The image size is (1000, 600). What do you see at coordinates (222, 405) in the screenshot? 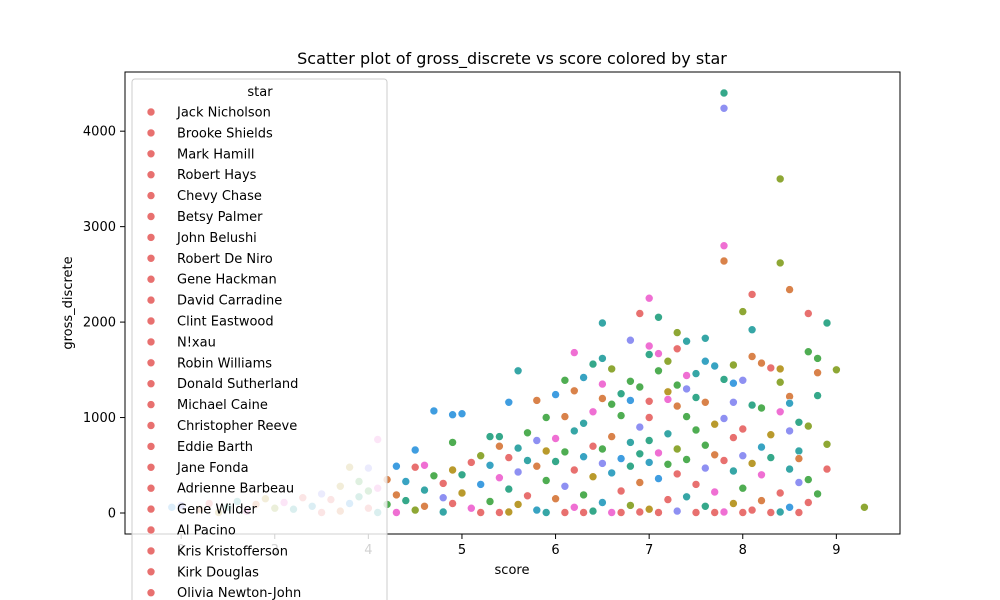
I see `legend-label: Michael Caine` at bounding box center [222, 405].